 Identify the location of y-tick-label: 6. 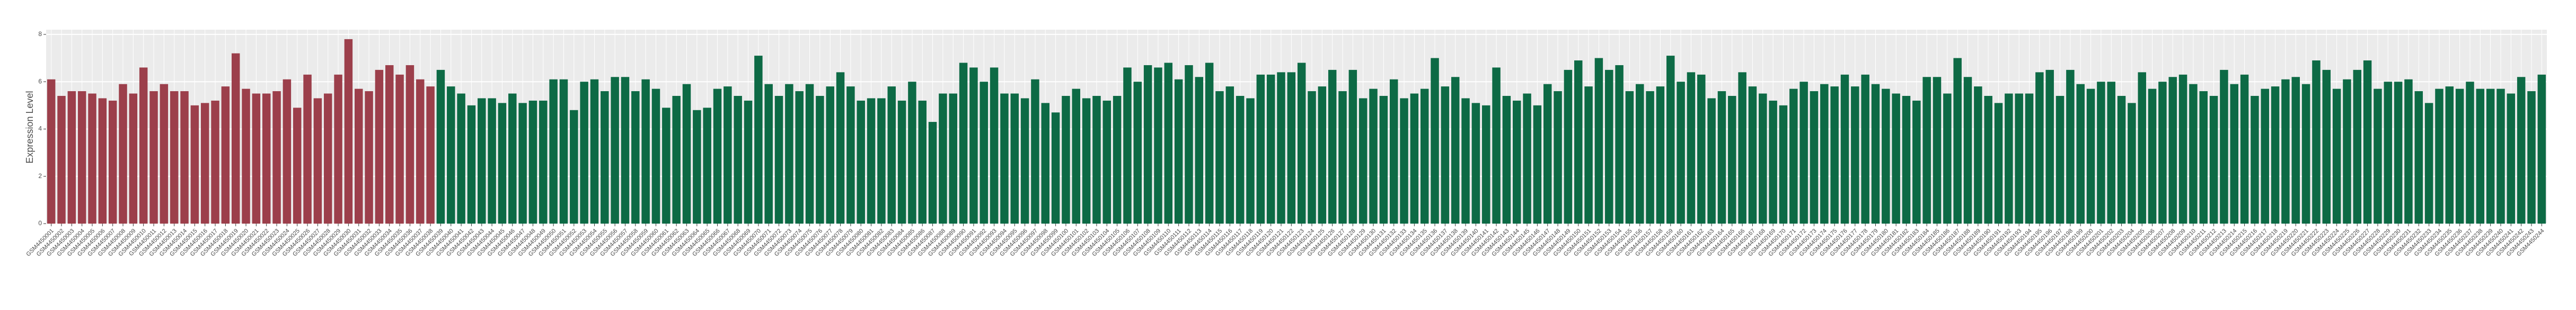
(40, 81).